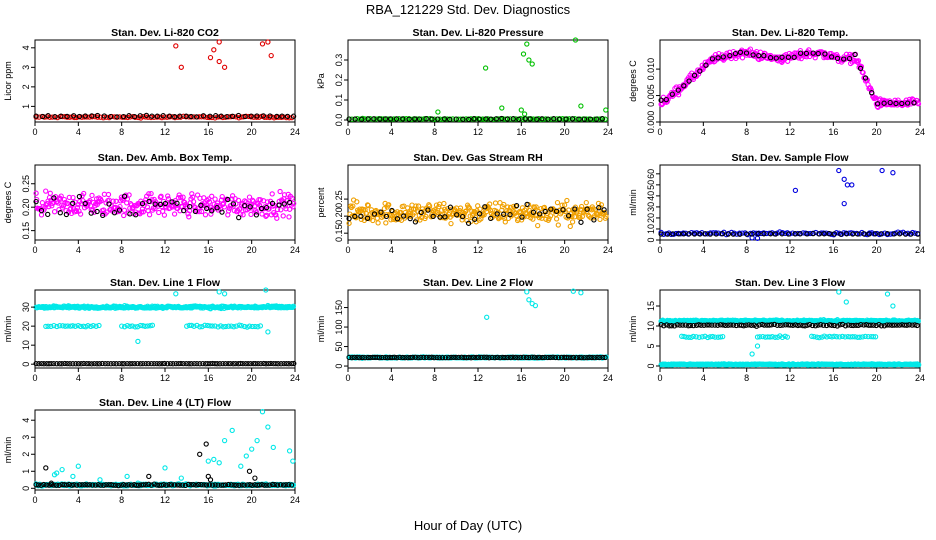 The image size is (936, 540). Describe the element at coordinates (26, 364) in the screenshot. I see `y-tick-label: 0` at that location.